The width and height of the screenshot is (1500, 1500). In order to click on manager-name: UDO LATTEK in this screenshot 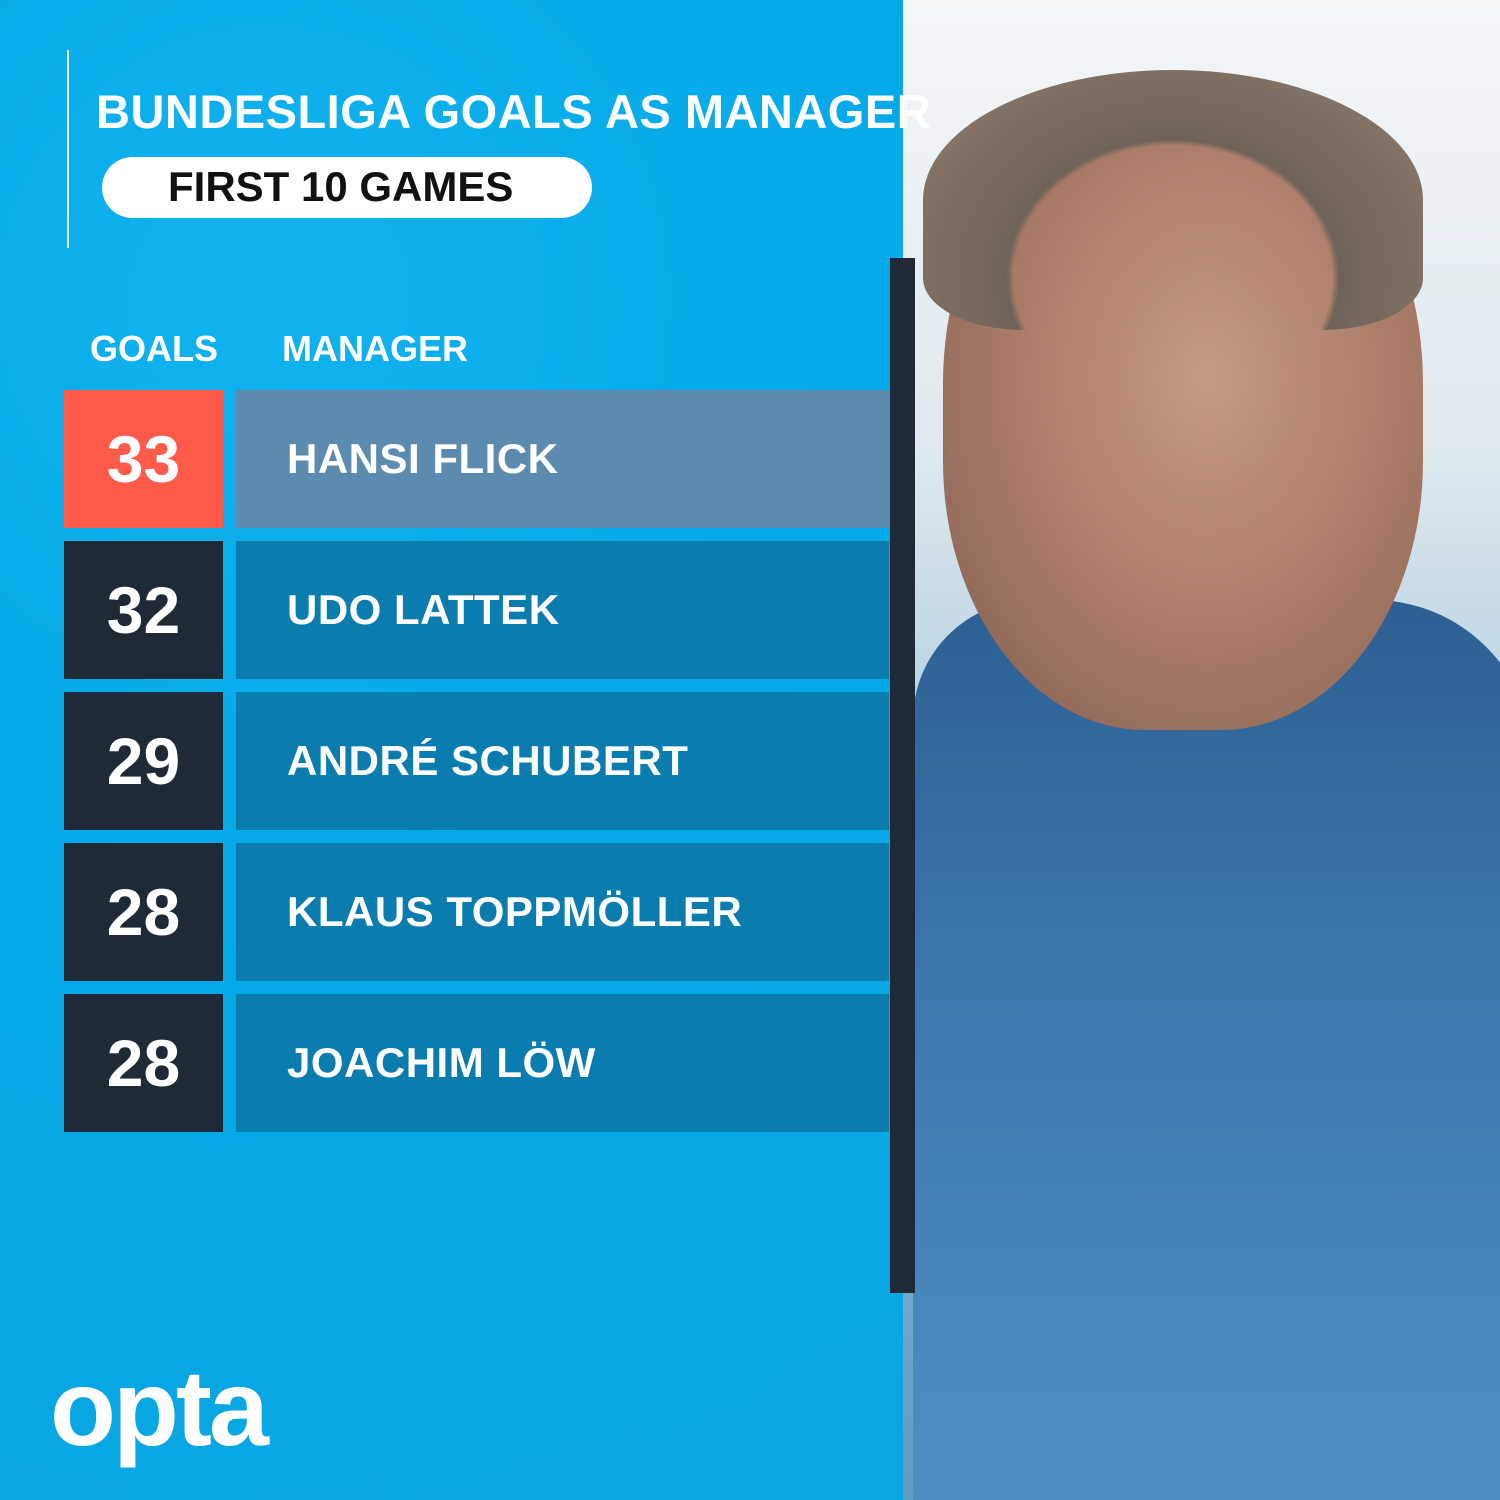, I will do `click(562, 610)`.